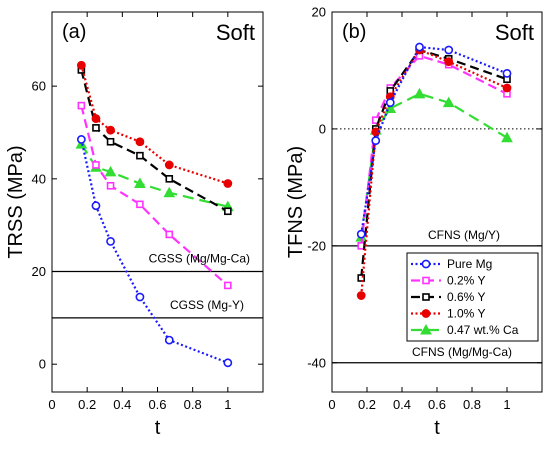 This screenshot has width=550, height=450. What do you see at coordinates (74, 32) in the screenshot?
I see `panel-label: (a)` at bounding box center [74, 32].